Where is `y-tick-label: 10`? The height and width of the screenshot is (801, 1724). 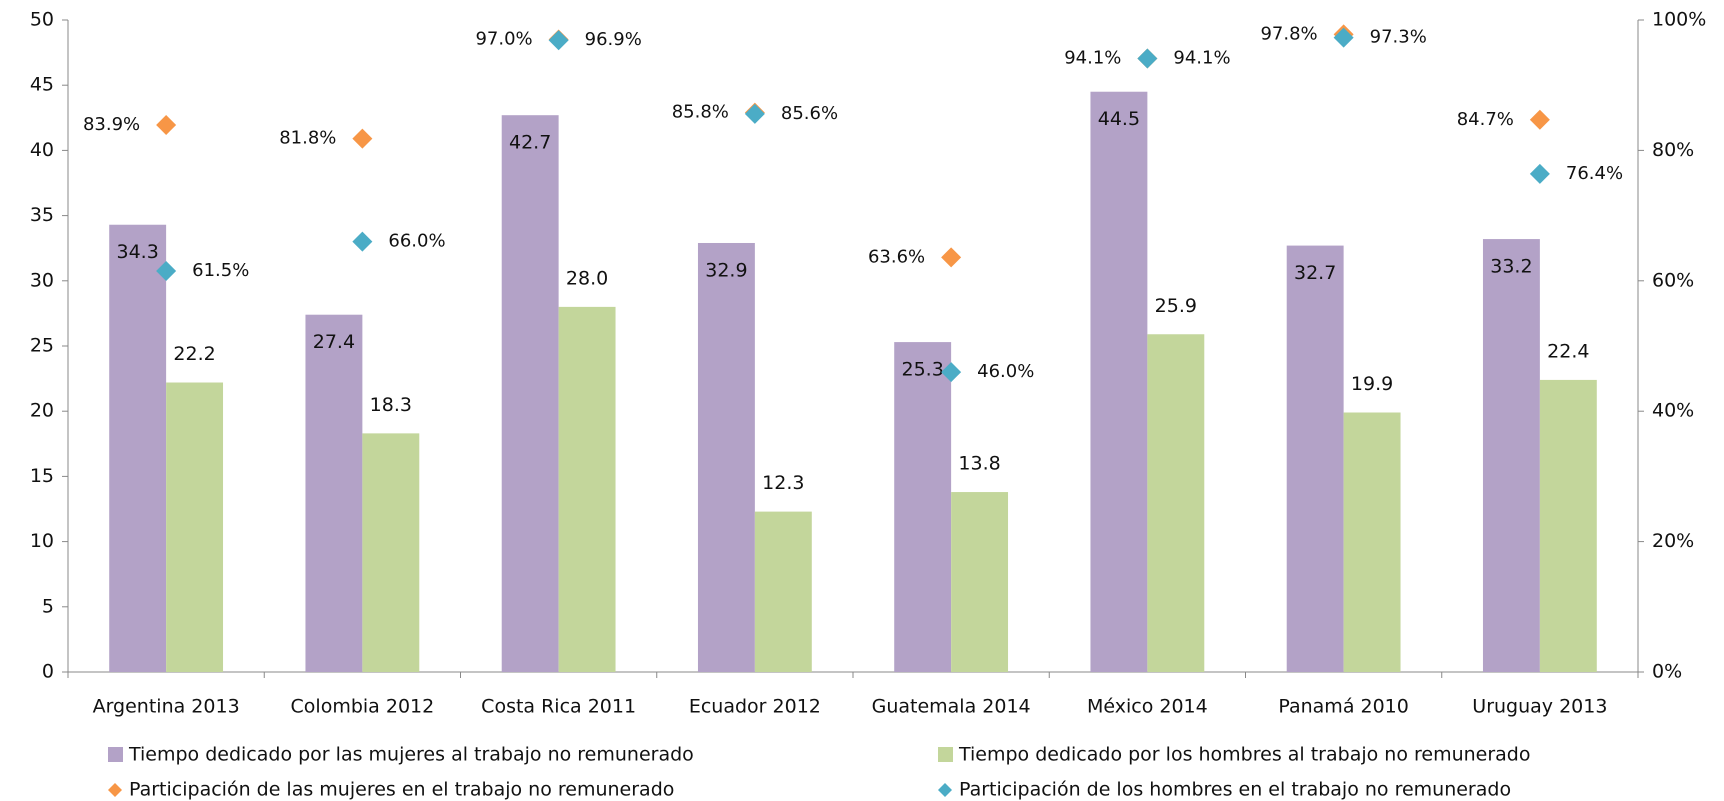
y-tick-label: 10 is located at coordinates (42, 541).